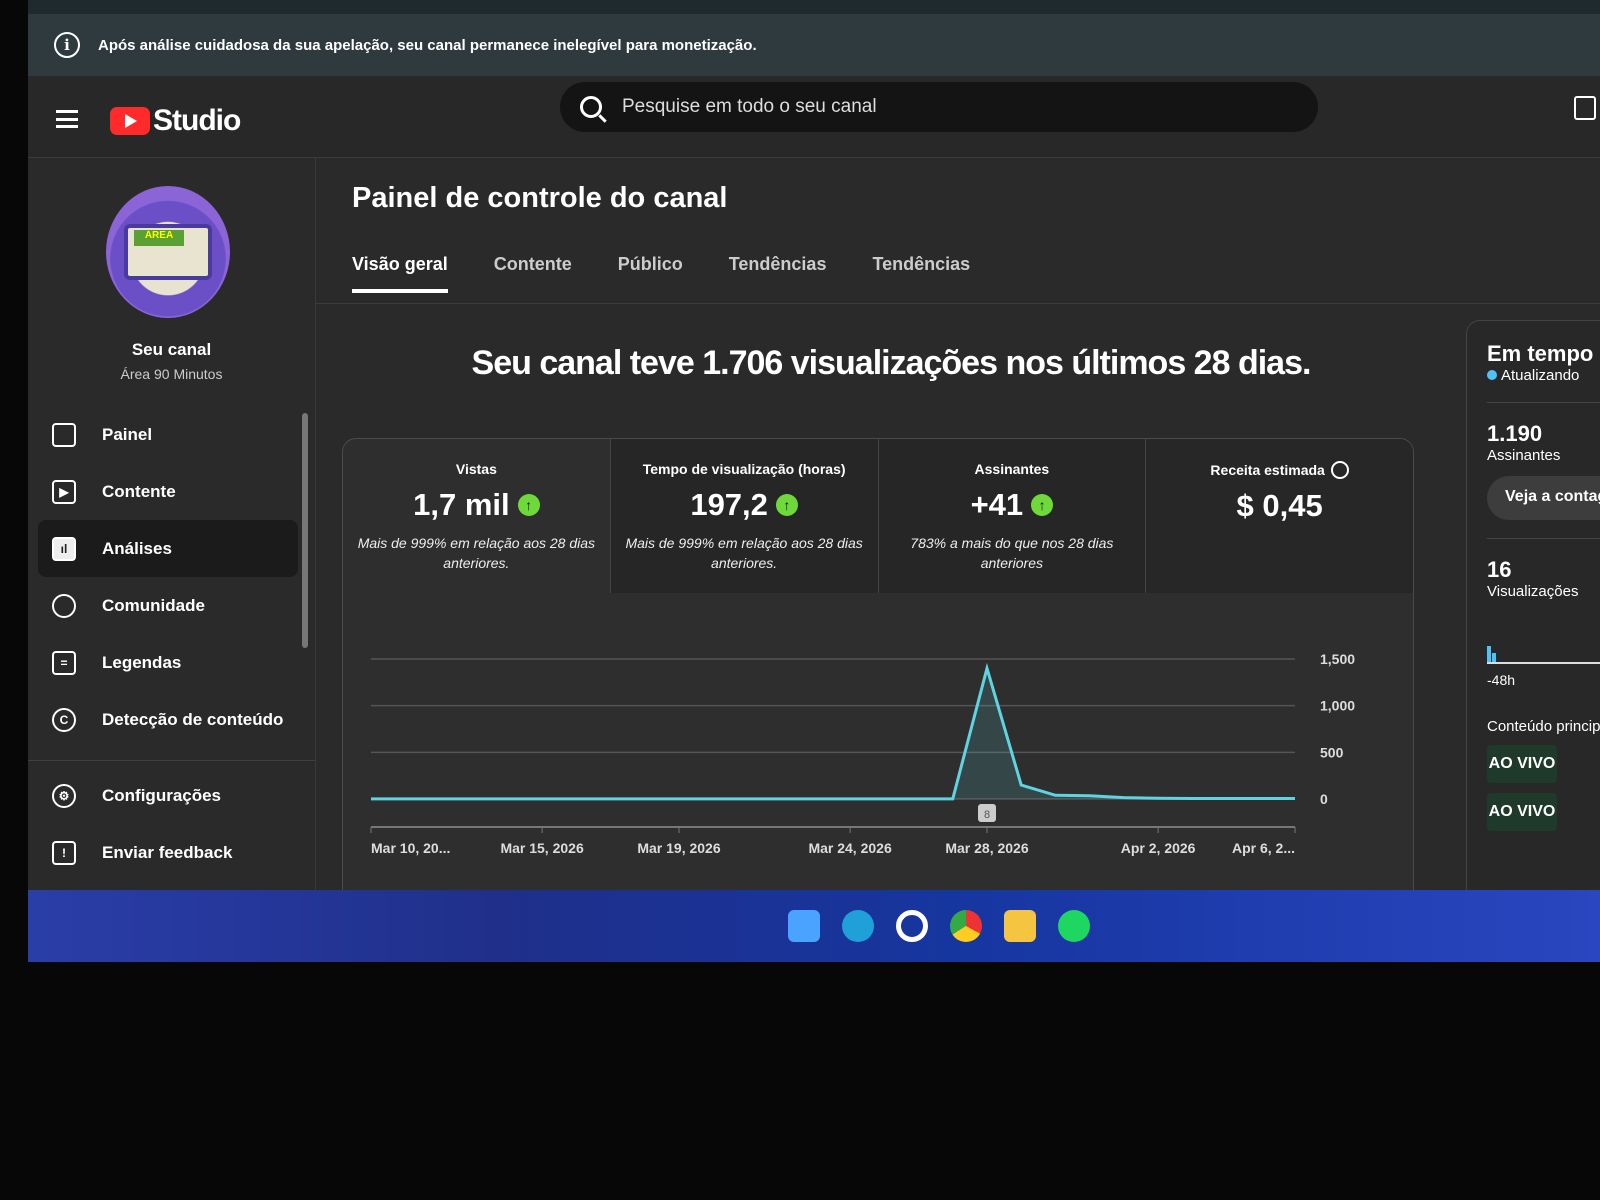 The image size is (1600, 1200). Describe the element at coordinates (64, 852) in the screenshot. I see `feedback-icon: !` at that location.